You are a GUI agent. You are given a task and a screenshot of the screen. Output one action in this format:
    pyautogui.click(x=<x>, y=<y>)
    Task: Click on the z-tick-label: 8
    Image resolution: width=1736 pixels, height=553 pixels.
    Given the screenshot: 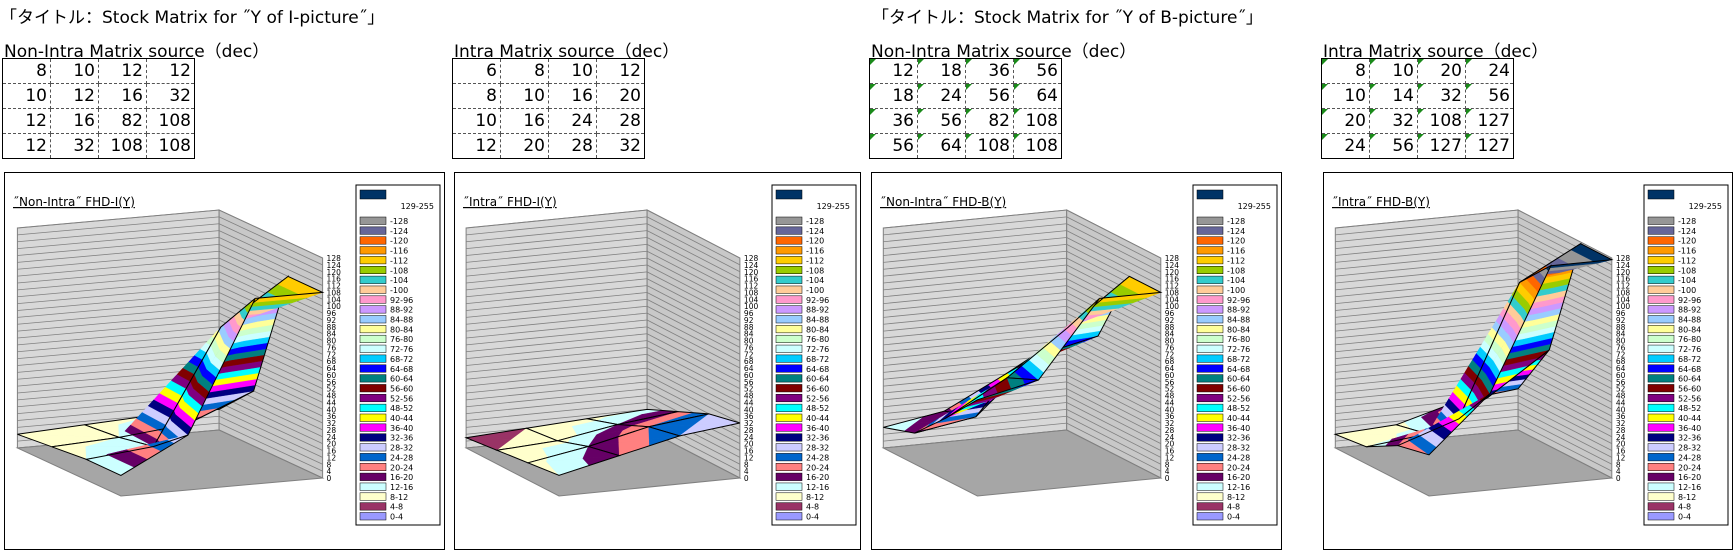 What is the action you would take?
    pyautogui.click(x=746, y=464)
    